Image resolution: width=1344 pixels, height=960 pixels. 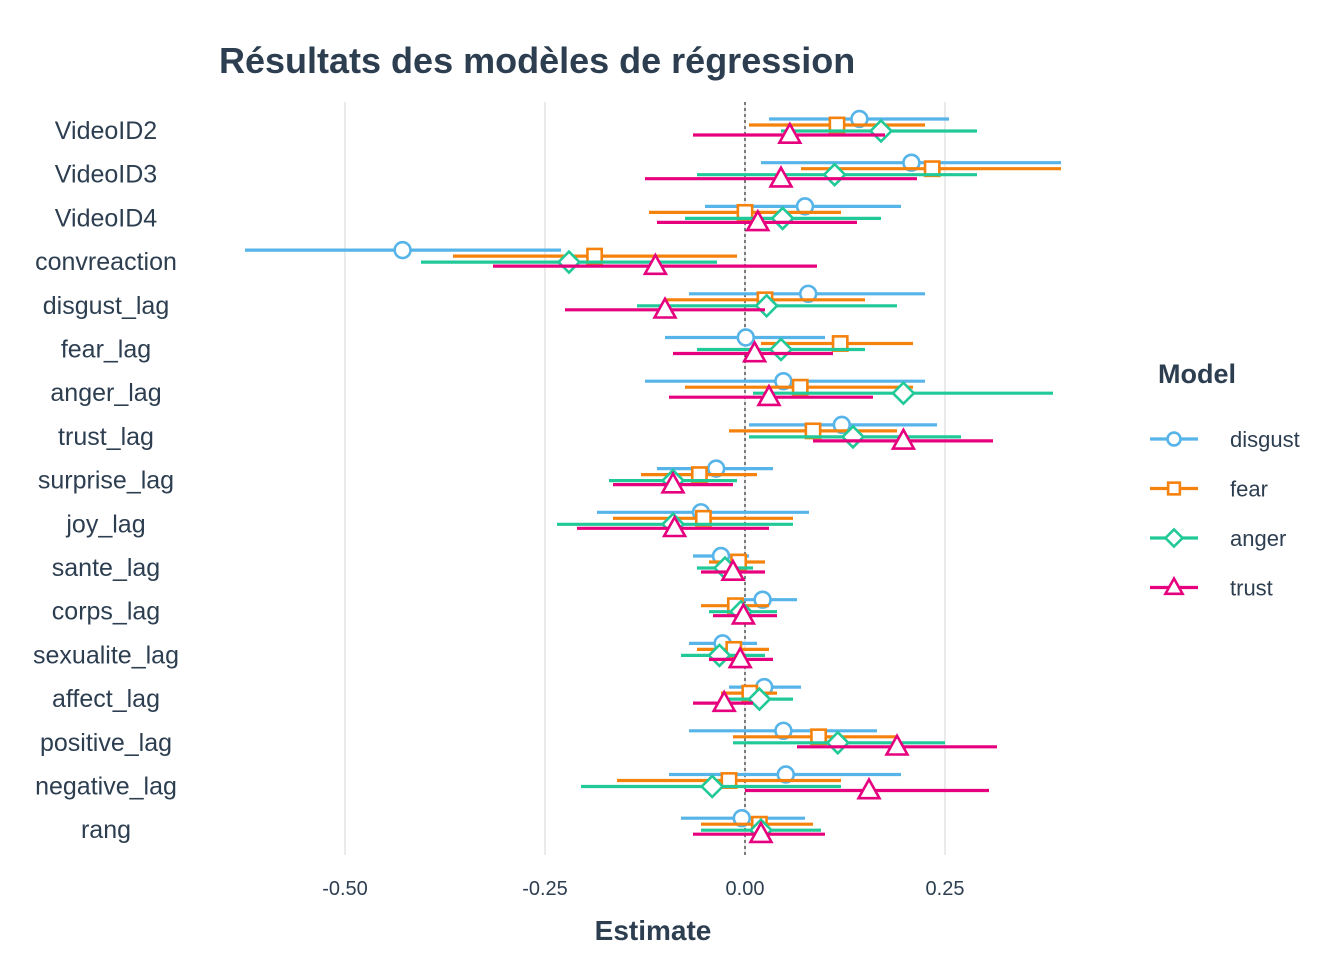 I want to click on y-tick-label: surprise_lag, so click(x=106, y=481).